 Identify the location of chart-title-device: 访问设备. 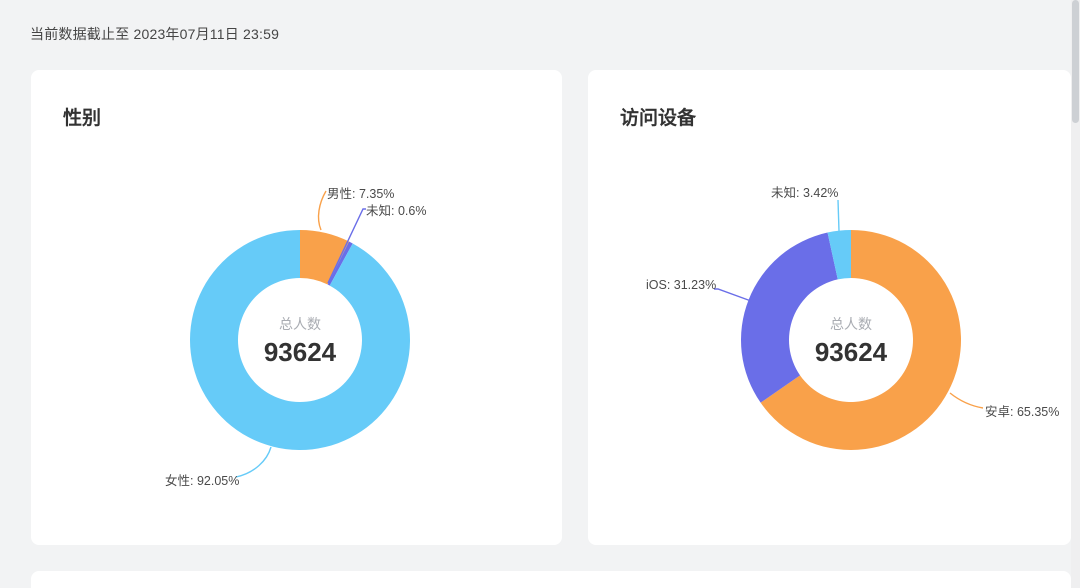
(658, 118).